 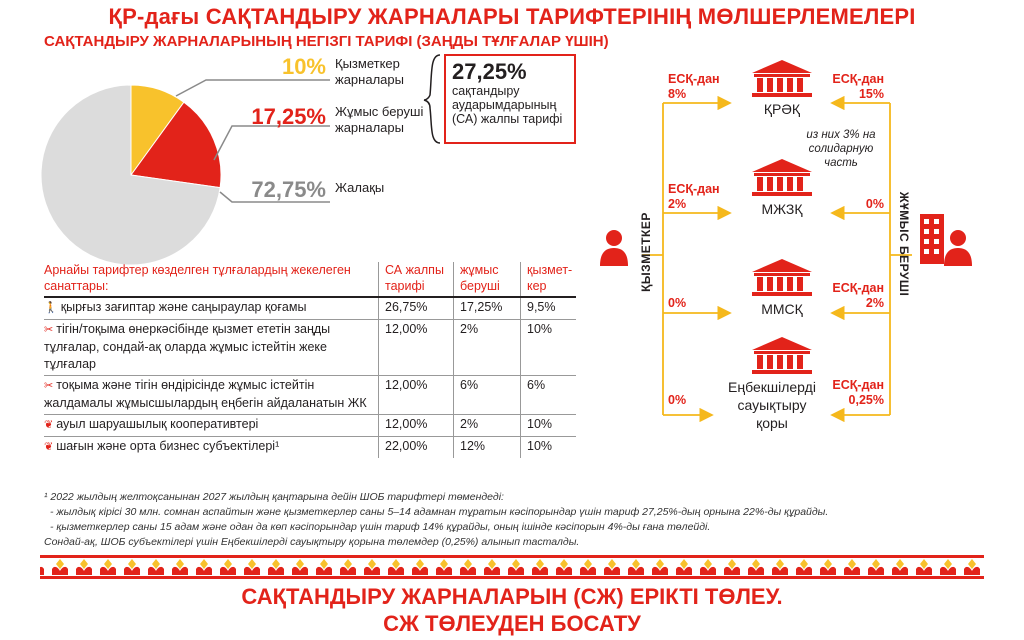 I want to click on pie-chart, so click(x=131, y=175).